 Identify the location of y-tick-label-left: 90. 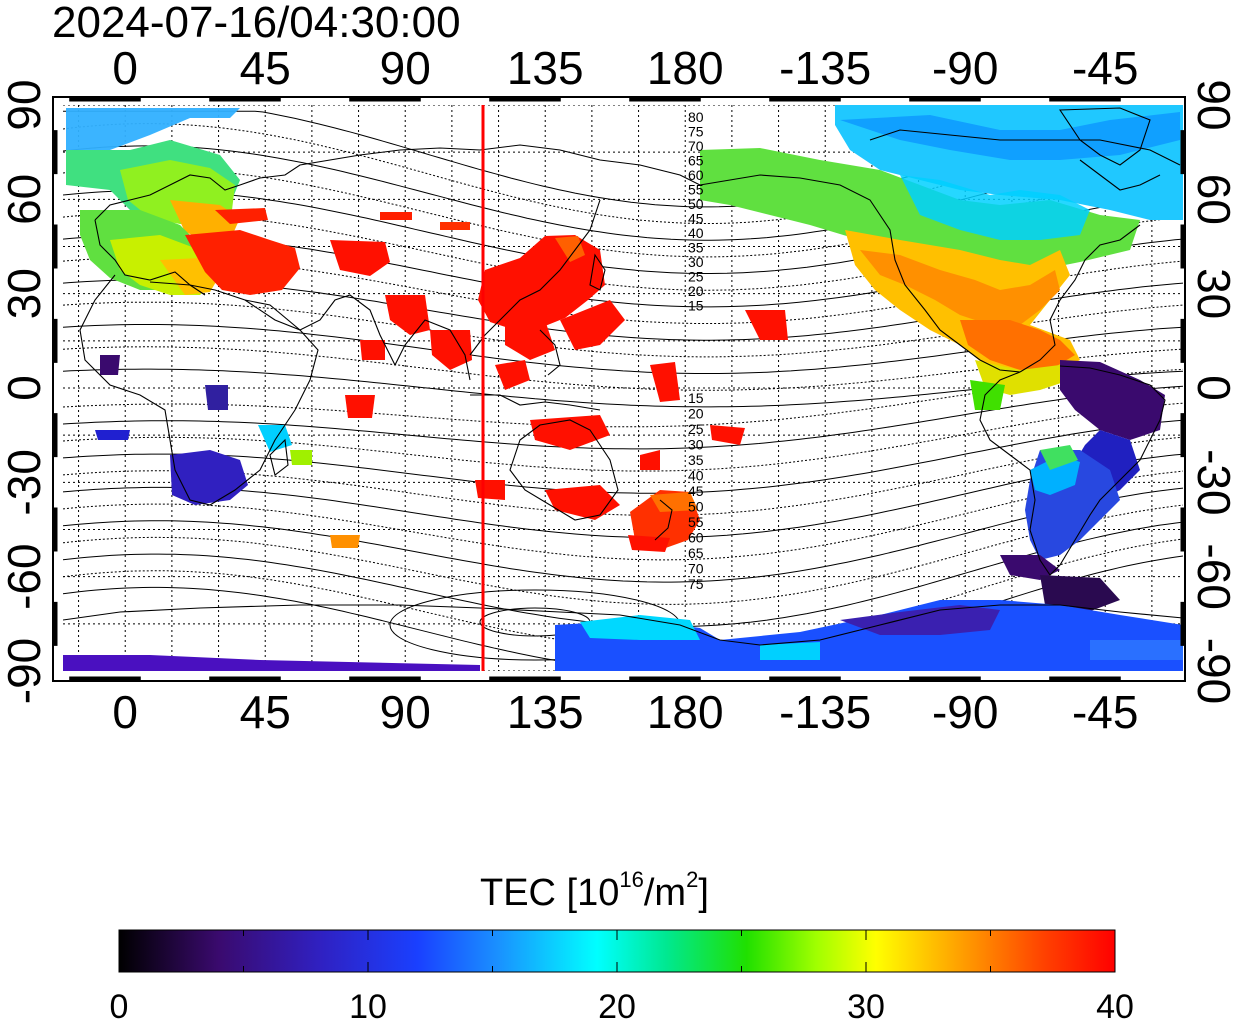
(25, 104).